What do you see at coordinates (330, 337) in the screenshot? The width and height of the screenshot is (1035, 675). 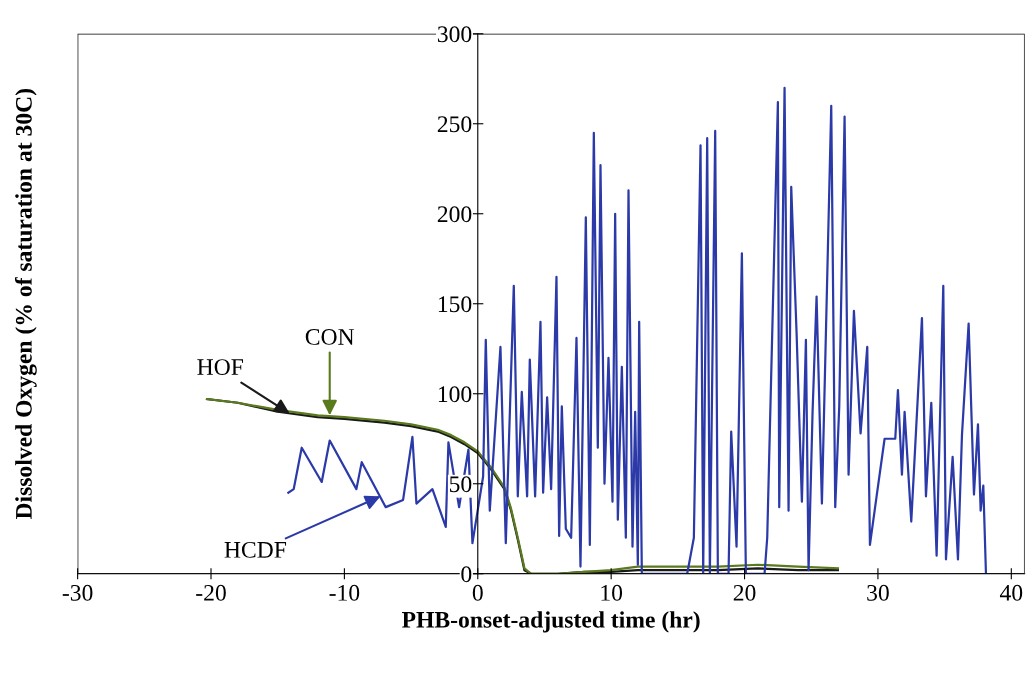 I see `annotation: CON` at bounding box center [330, 337].